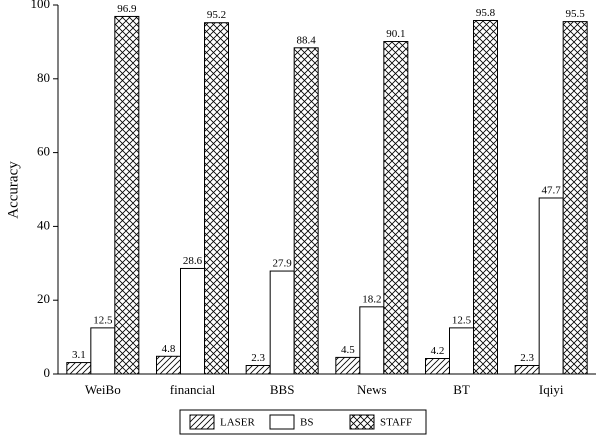  Describe the element at coordinates (576, 14) in the screenshot. I see `value-label: 95.5` at that location.